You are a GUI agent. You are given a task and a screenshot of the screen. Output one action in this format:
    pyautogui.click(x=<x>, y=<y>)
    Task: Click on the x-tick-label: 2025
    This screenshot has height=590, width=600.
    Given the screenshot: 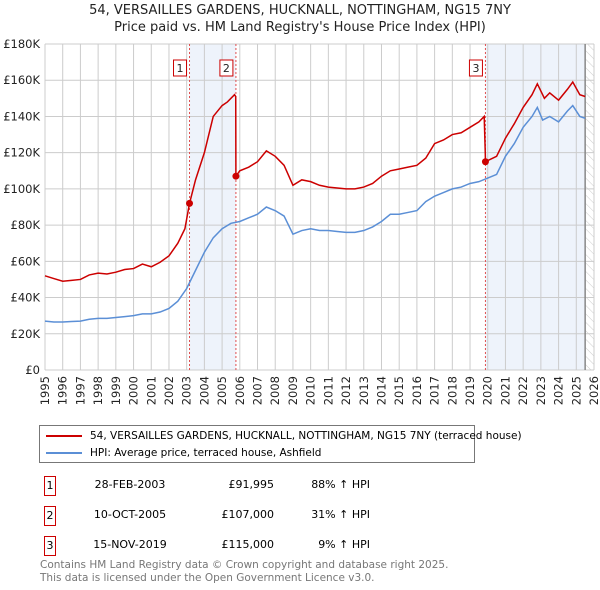 What is the action you would take?
    pyautogui.click(x=576, y=390)
    